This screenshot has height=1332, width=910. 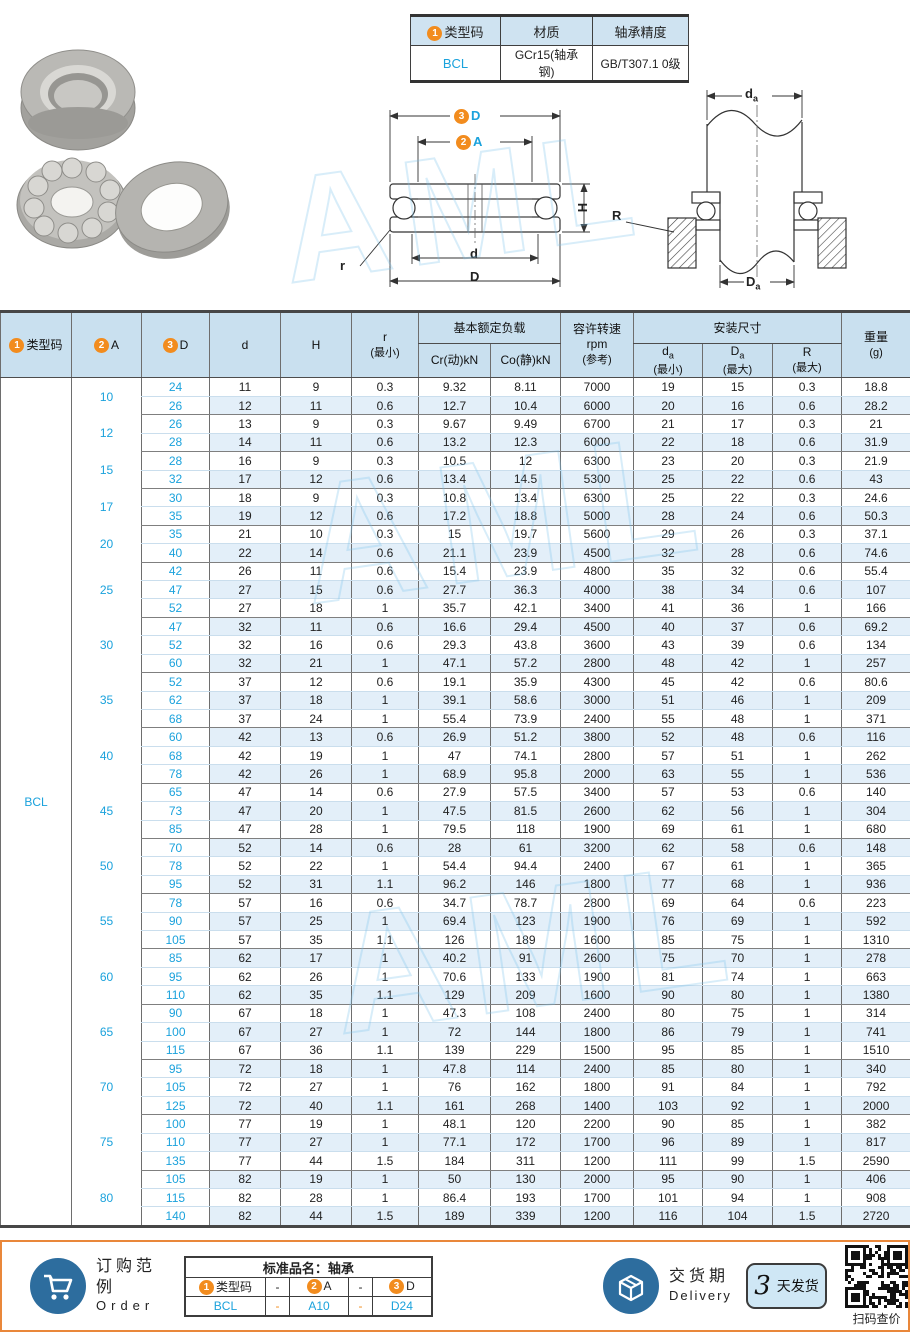 I want to click on table-cell: 58.6, so click(x=525, y=700).